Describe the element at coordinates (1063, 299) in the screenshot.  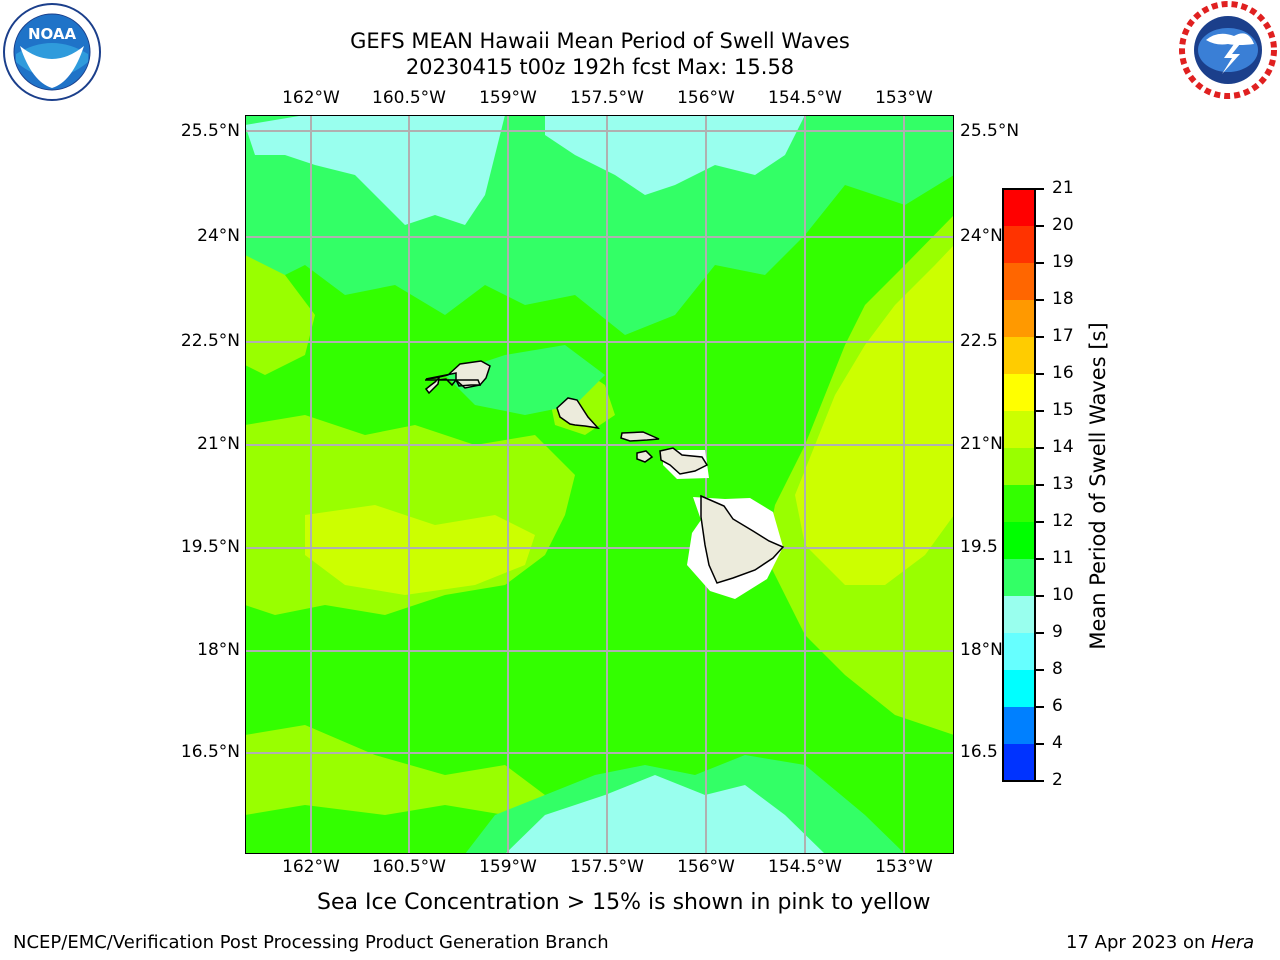
I see `colorbar-tick-label: 18` at that location.